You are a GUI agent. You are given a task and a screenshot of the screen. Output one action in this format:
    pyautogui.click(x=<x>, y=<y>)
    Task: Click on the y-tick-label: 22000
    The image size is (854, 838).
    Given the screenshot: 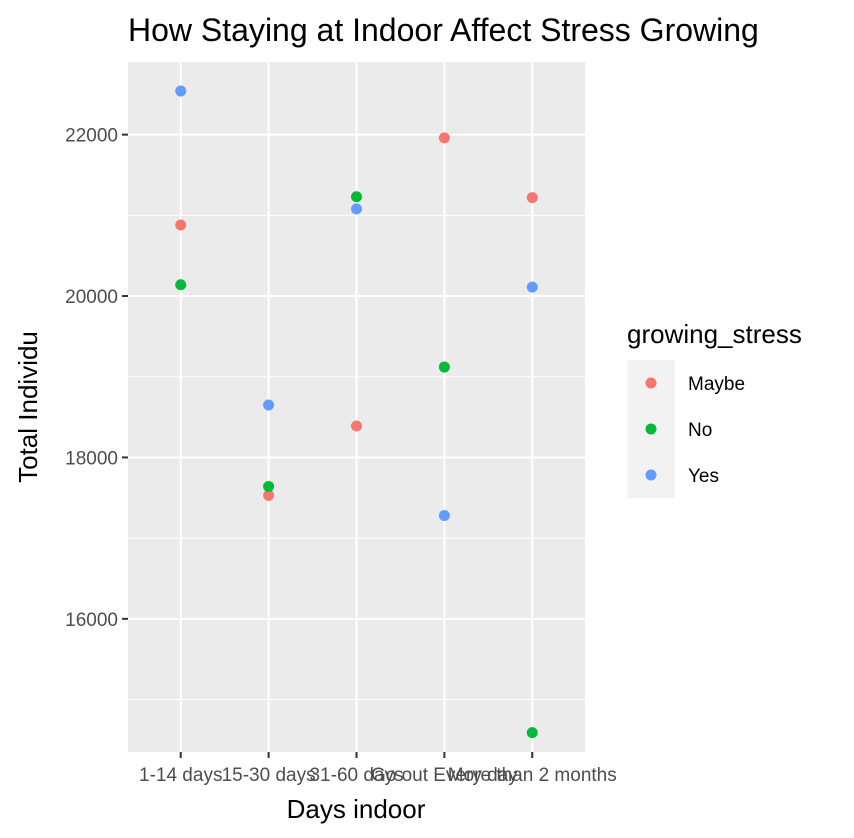 What is the action you would take?
    pyautogui.click(x=91, y=136)
    